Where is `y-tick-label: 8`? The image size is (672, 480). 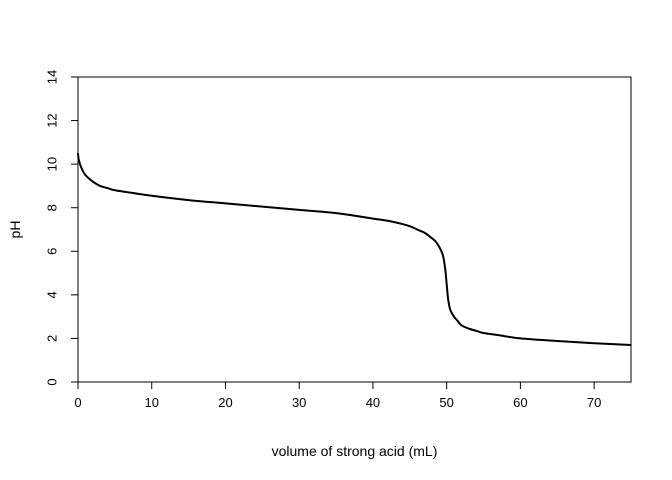 y-tick-label: 8 is located at coordinates (52, 207).